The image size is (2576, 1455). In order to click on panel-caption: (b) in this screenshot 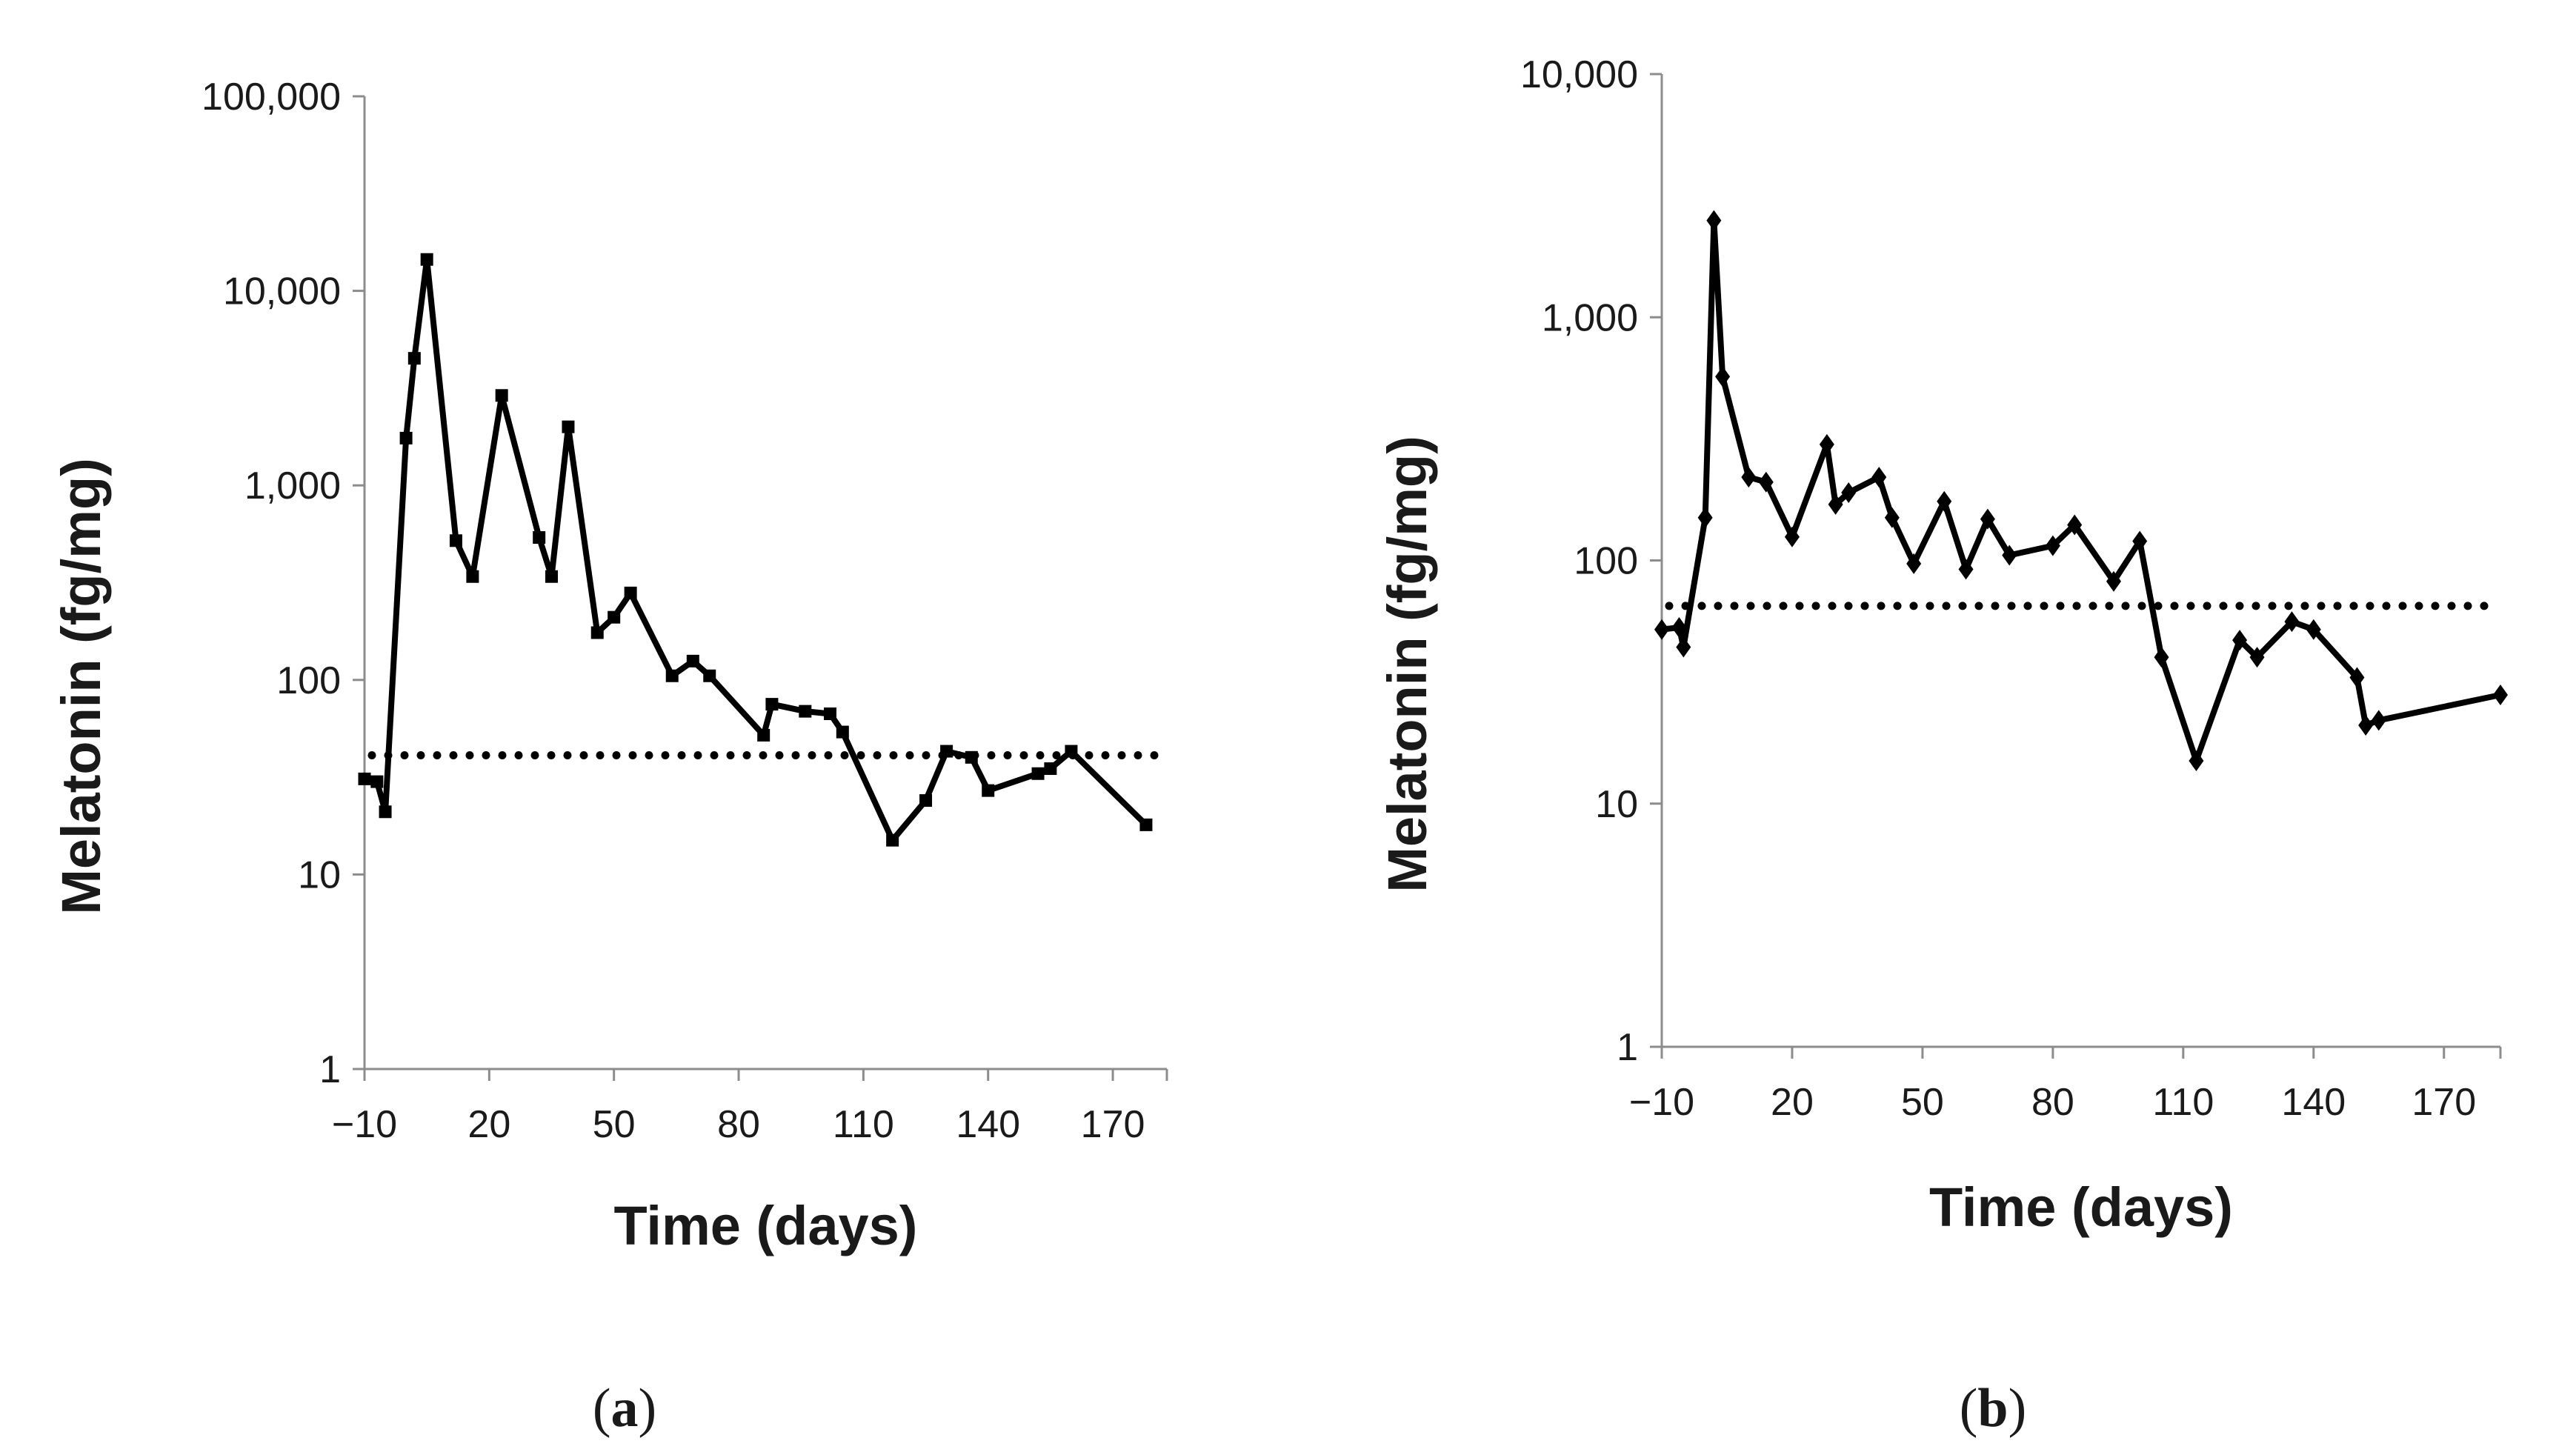, I will do `click(1993, 1409)`.